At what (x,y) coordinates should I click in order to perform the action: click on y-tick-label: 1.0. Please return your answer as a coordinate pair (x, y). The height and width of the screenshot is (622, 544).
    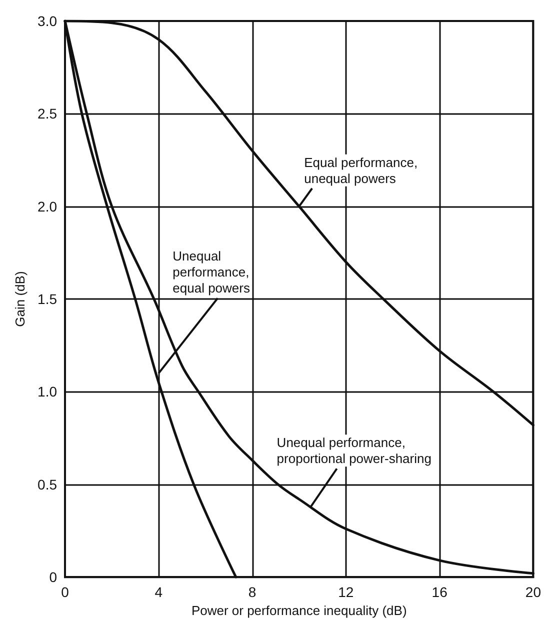
    Looking at the image, I should click on (48, 392).